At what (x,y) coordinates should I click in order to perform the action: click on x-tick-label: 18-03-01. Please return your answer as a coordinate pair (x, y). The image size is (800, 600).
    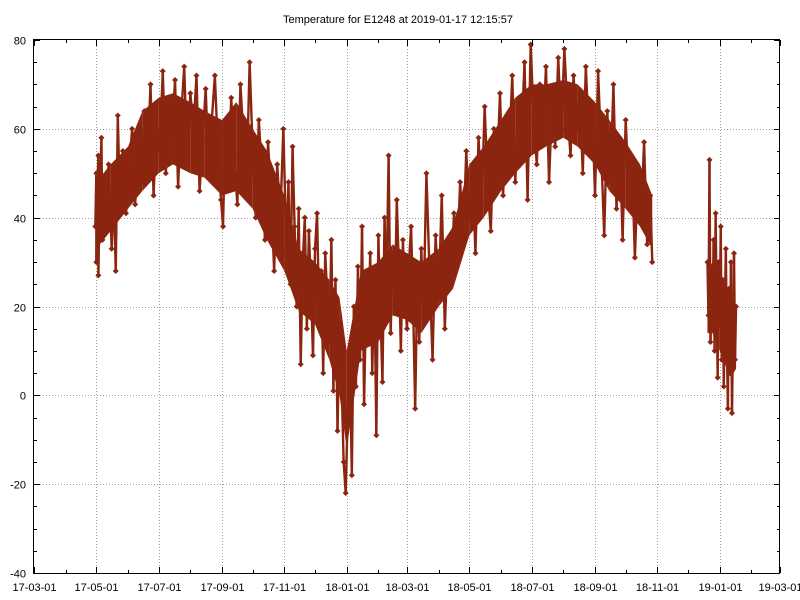
    Looking at the image, I should click on (407, 588).